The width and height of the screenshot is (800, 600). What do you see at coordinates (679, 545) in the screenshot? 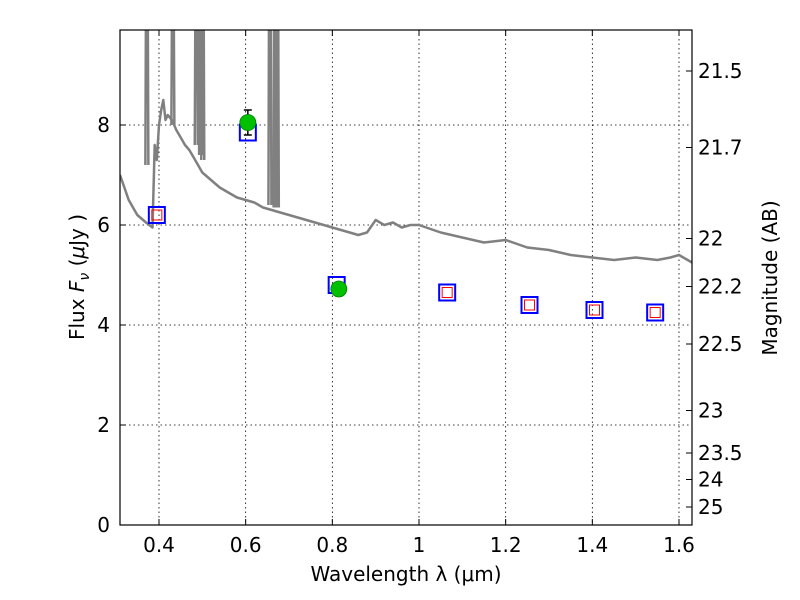
I see `x-tick-label: 1.6` at bounding box center [679, 545].